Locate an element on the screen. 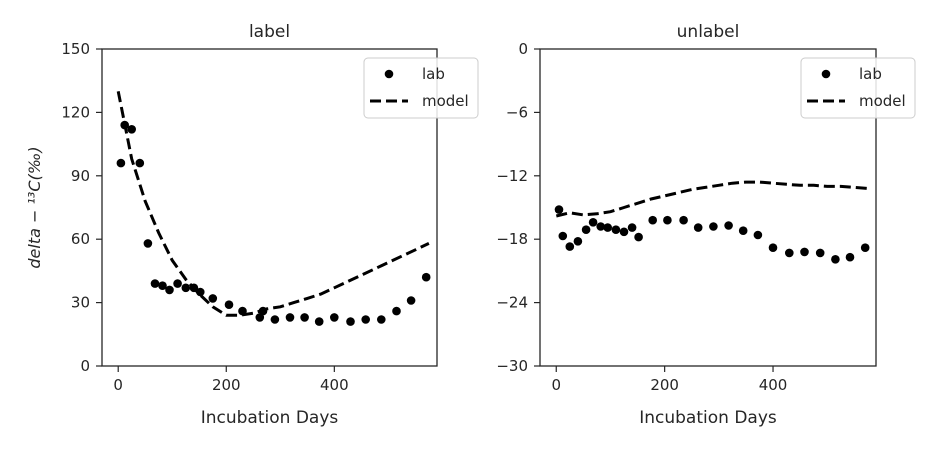  series-line-model is located at coordinates (712, 199).